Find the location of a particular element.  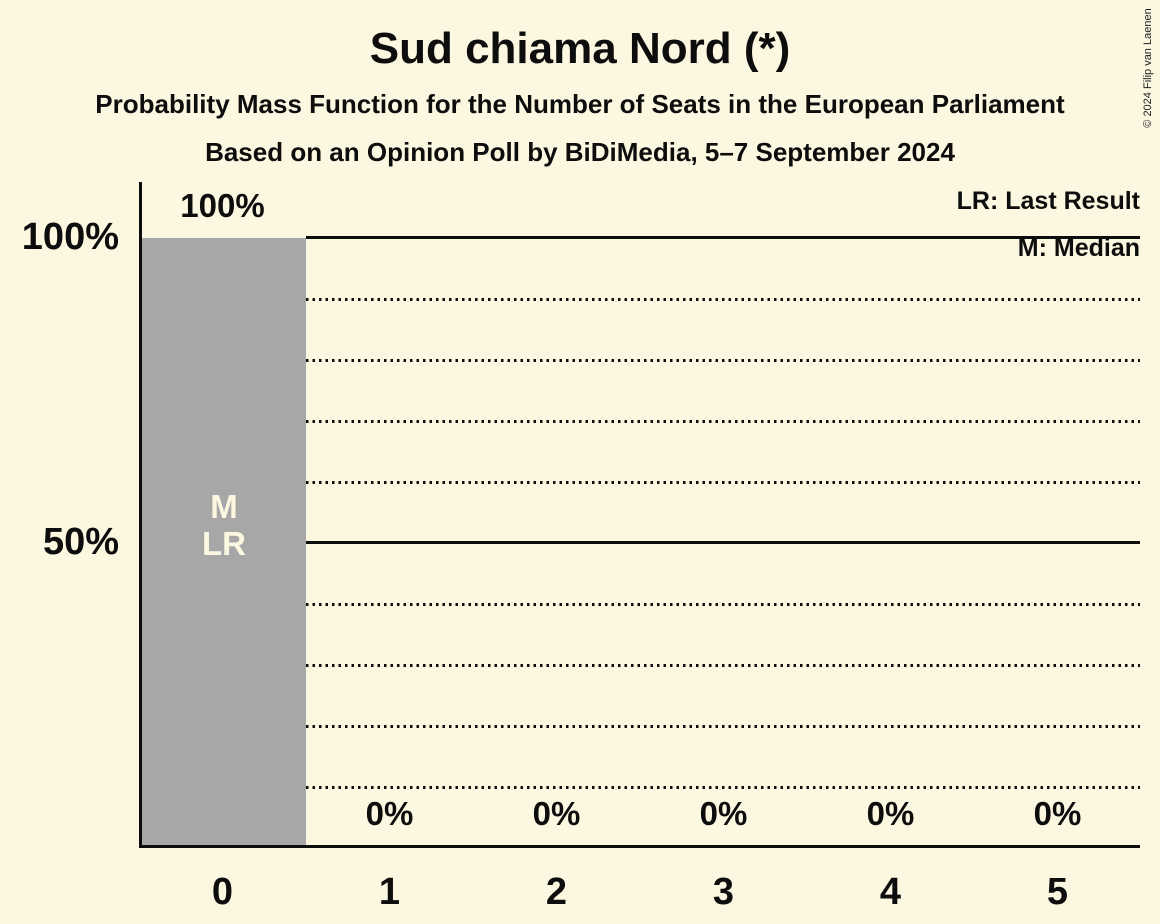

bar-seats-0: M LR is located at coordinates (224, 541).